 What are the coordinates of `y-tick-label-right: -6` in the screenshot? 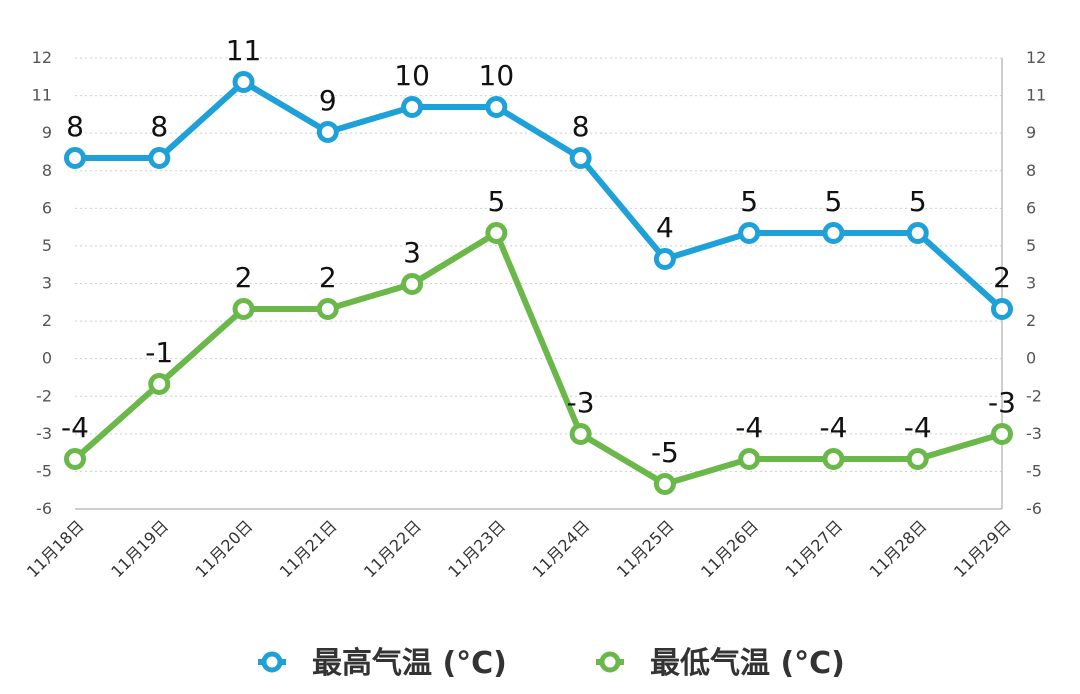 It's located at (1034, 508).